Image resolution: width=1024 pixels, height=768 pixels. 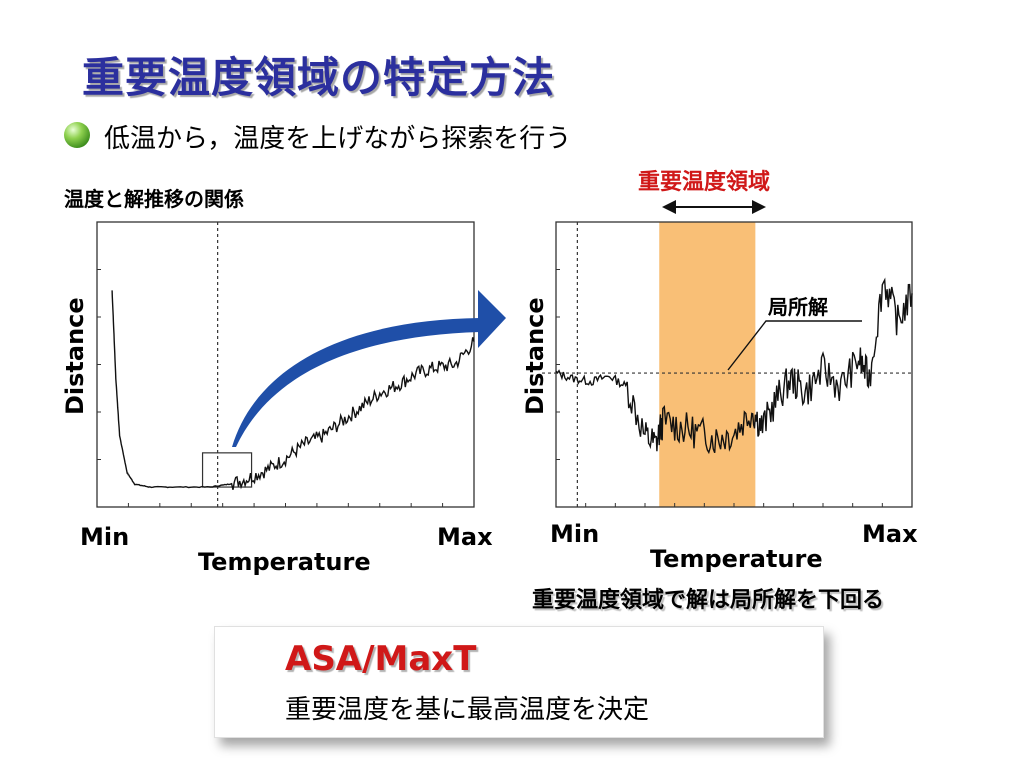 I want to click on right-xtick-max: Max, so click(x=890, y=534).